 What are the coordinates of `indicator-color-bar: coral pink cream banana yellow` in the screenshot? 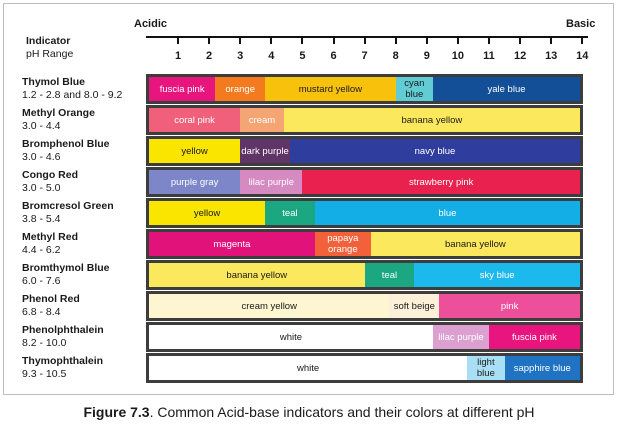 It's located at (364, 120).